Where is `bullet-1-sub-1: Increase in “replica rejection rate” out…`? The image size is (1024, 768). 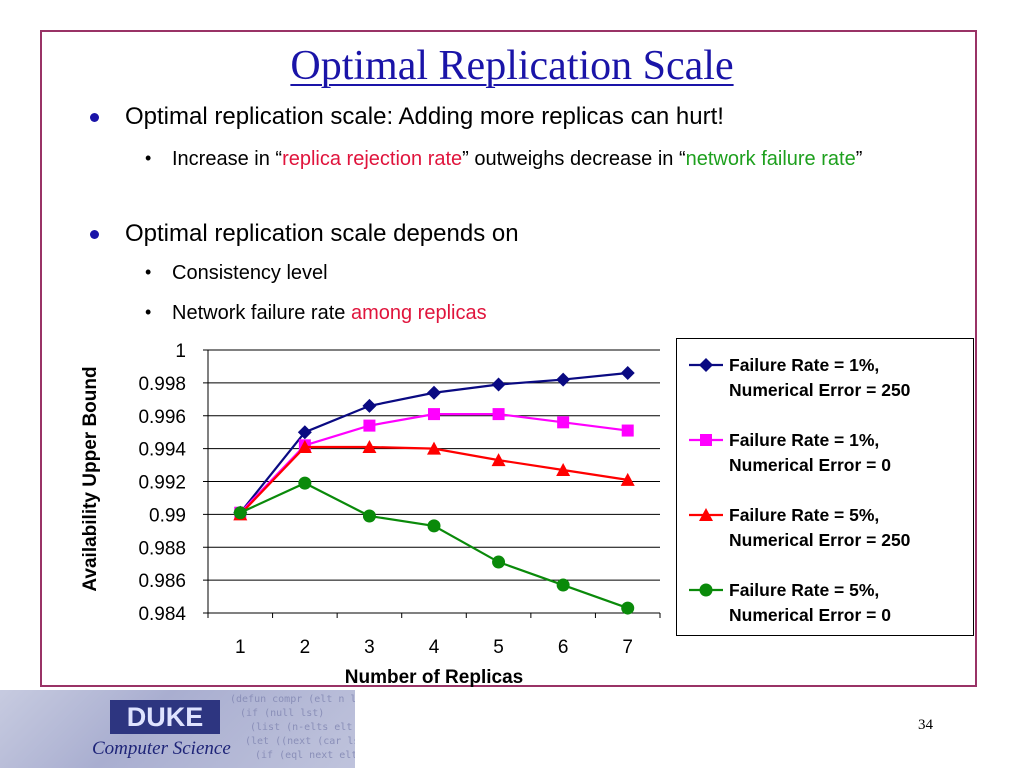
bullet-1-sub-1: Increase in “replica rejection rate” out… is located at coordinates (552, 159).